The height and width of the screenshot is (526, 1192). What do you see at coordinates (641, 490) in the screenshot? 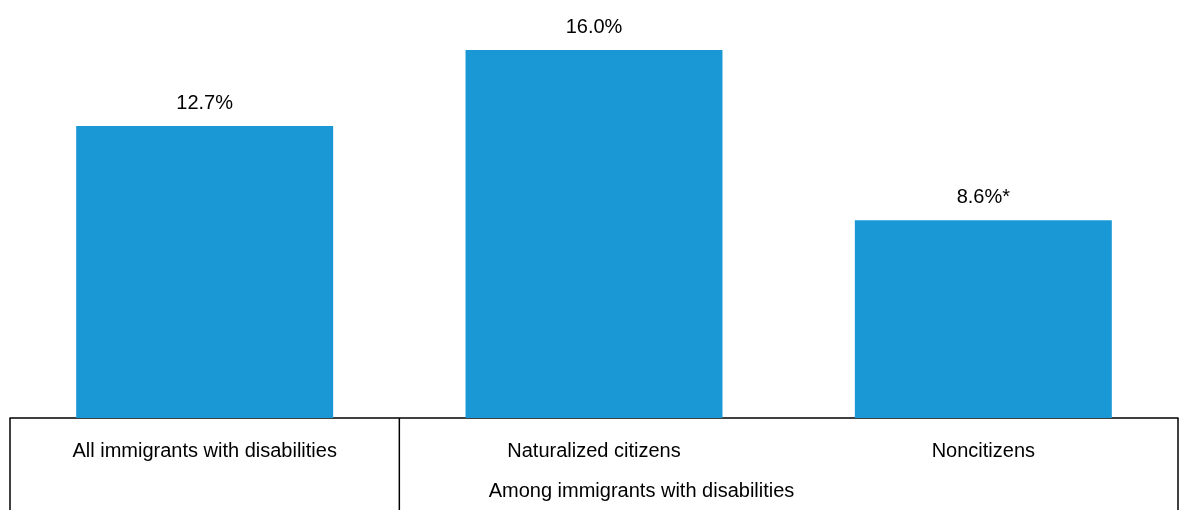
I see `text: Among immigrants with disabilities` at bounding box center [641, 490].